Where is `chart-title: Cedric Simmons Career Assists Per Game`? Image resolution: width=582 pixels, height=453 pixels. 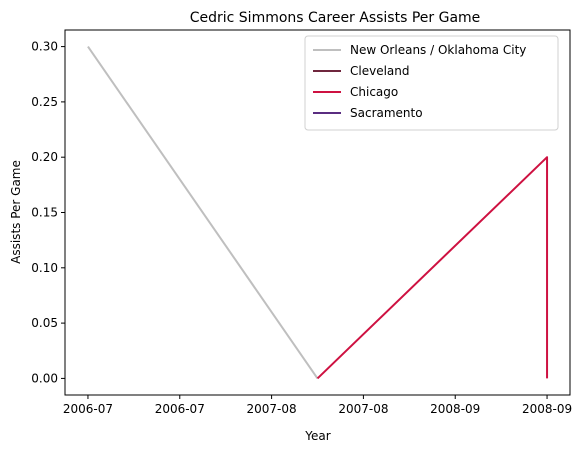
chart-title: Cedric Simmons Career Assists Per Game is located at coordinates (335, 18).